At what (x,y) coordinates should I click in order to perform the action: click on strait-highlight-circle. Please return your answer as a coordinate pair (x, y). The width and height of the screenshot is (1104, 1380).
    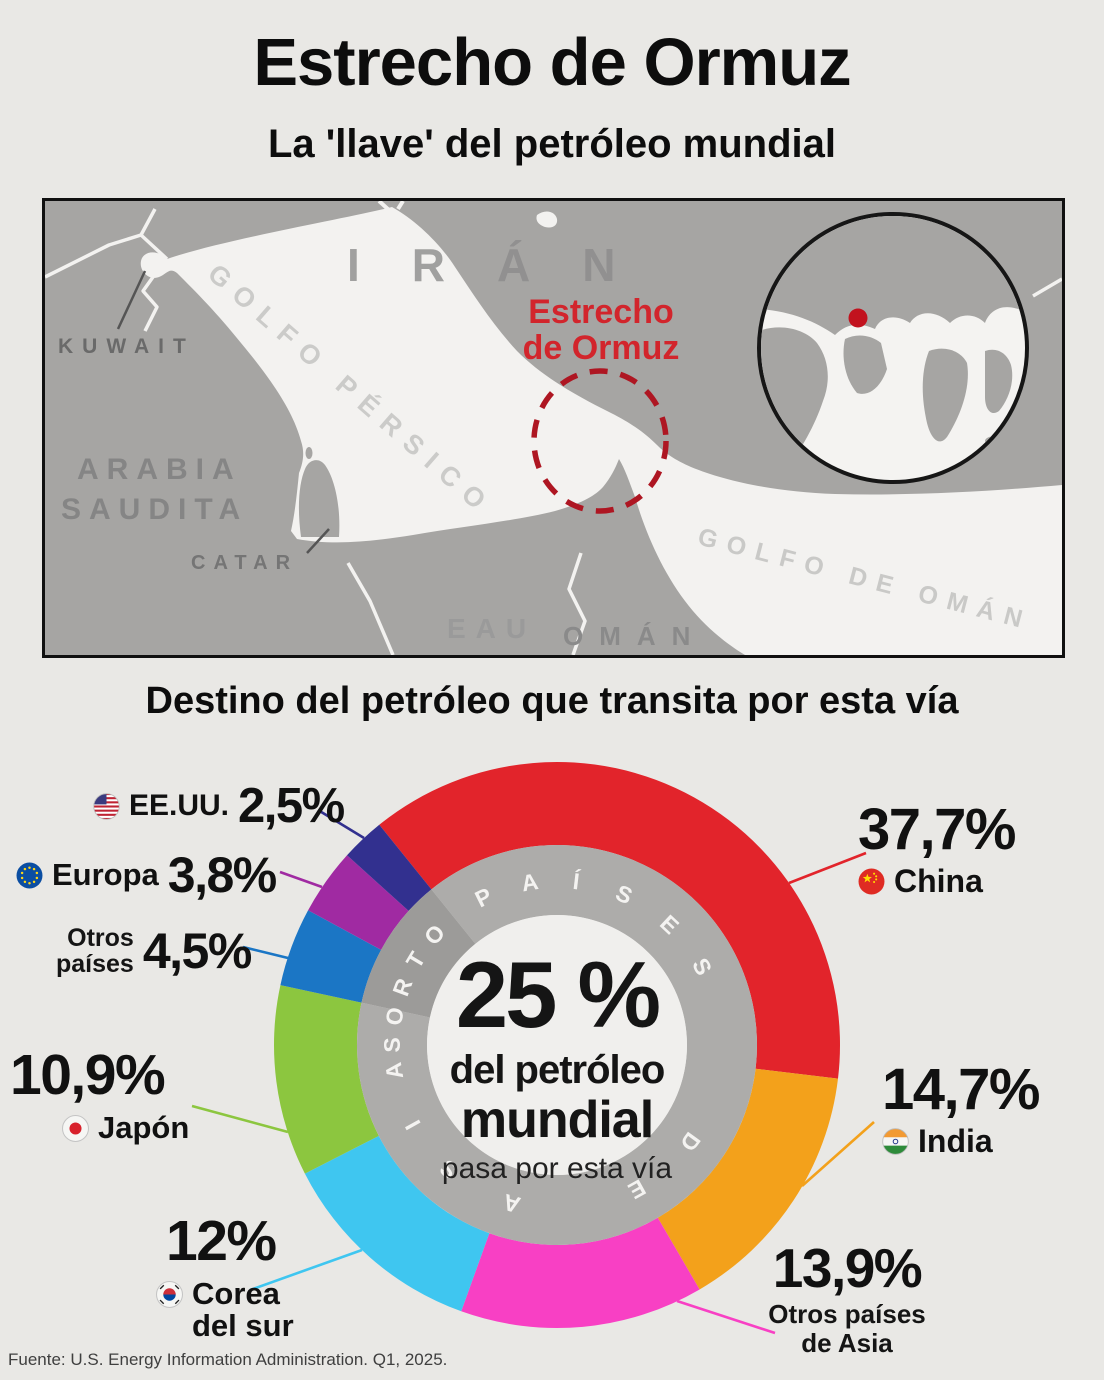
    Looking at the image, I should click on (600, 441).